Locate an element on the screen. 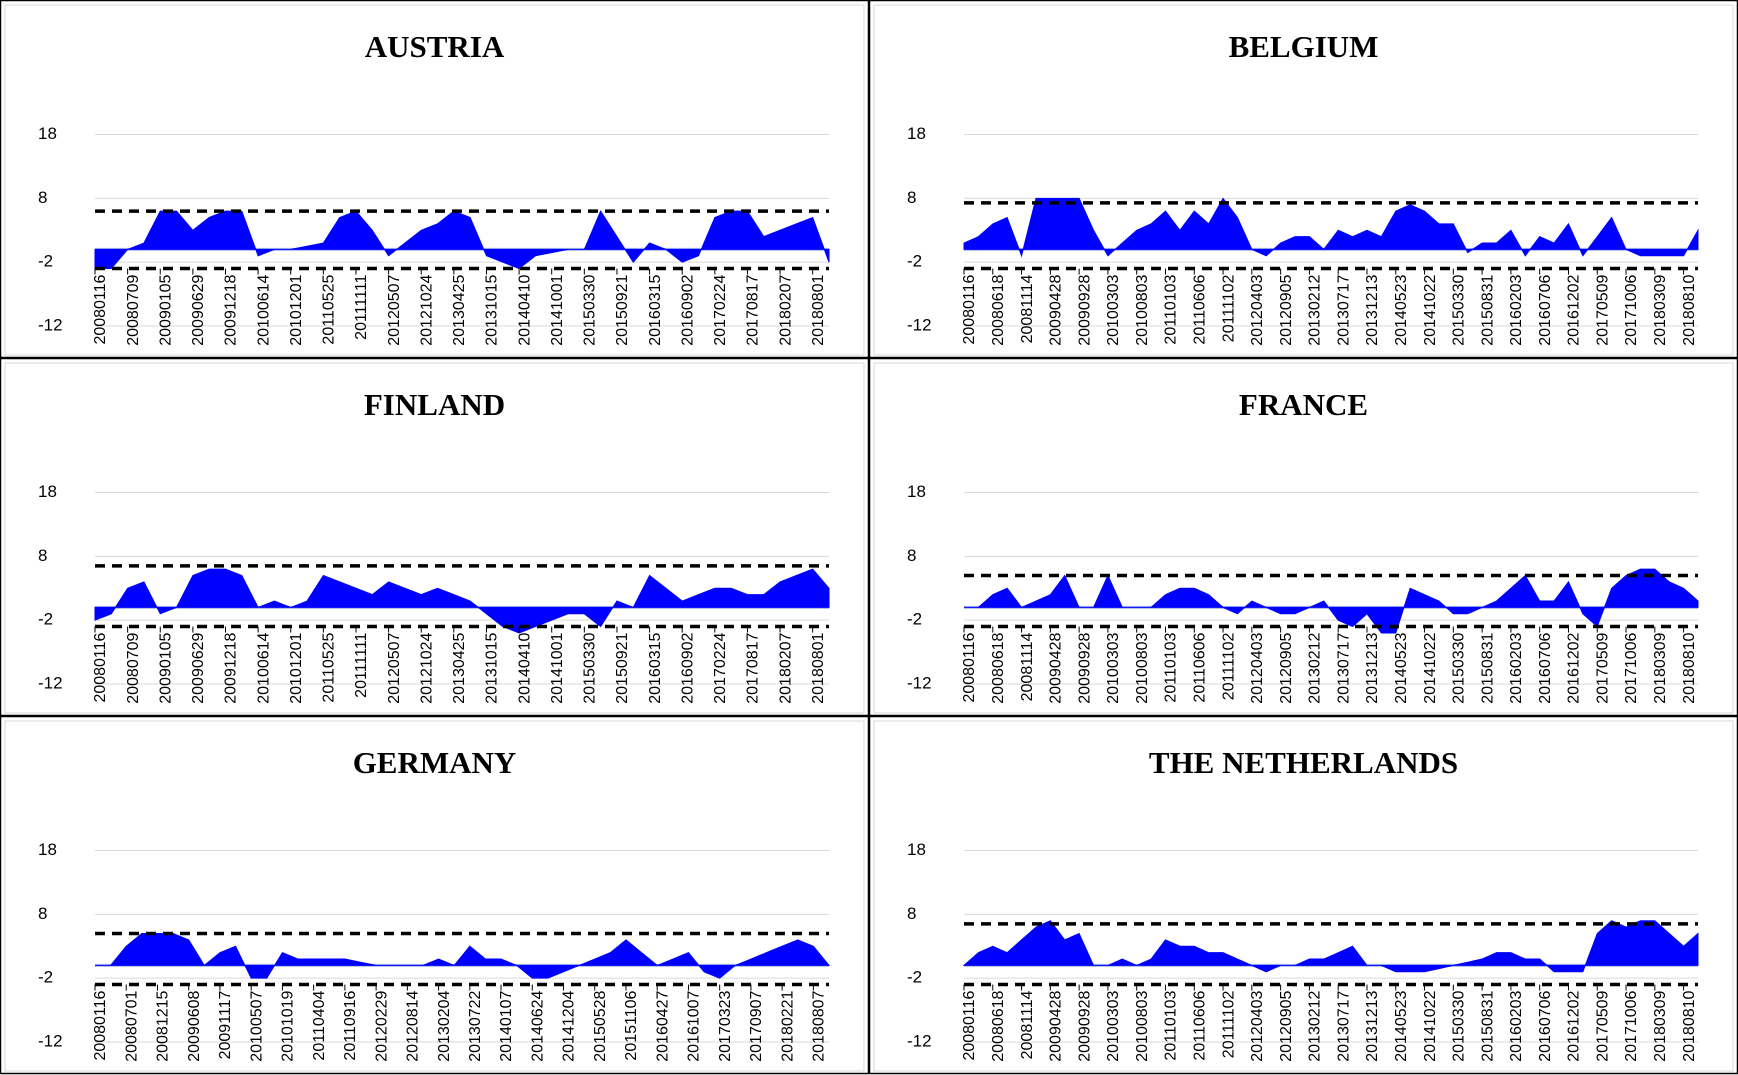 The height and width of the screenshot is (1075, 1738). x-tick-label: 20100803 is located at coordinates (1142, 1025).